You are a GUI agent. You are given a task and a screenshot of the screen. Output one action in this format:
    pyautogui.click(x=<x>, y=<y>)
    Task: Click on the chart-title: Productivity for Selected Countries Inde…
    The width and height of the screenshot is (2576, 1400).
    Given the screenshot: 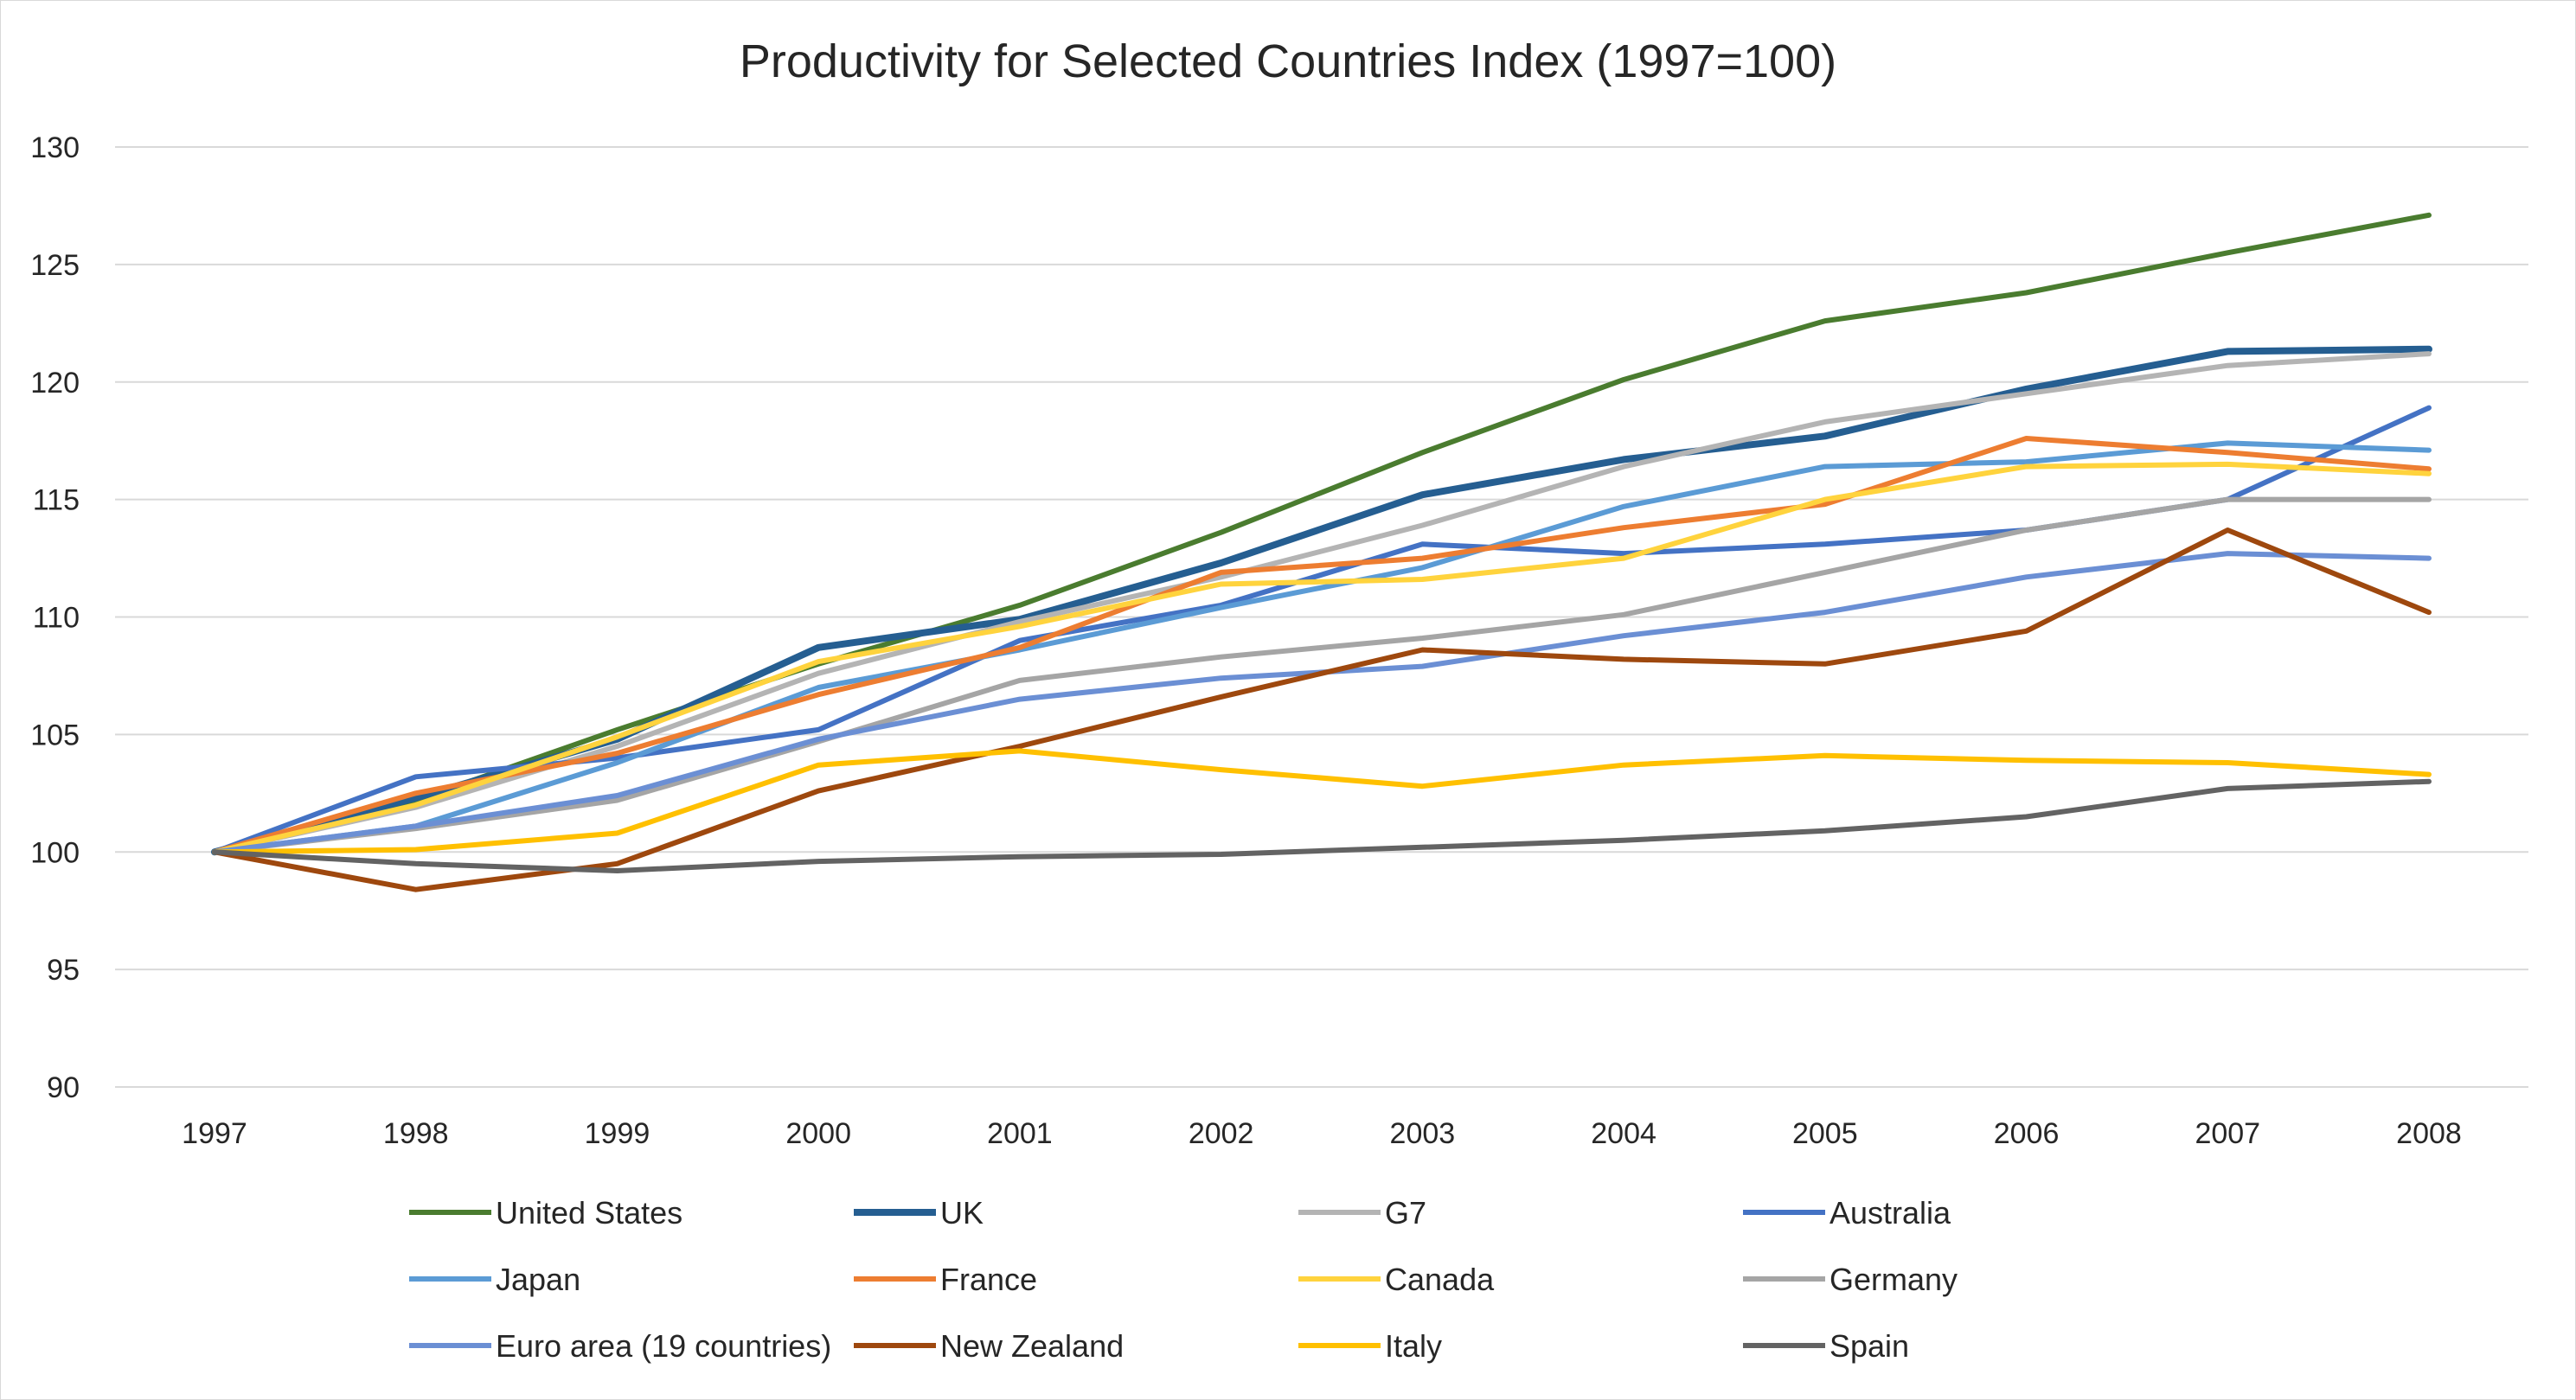 What is the action you would take?
    pyautogui.click(x=1288, y=61)
    